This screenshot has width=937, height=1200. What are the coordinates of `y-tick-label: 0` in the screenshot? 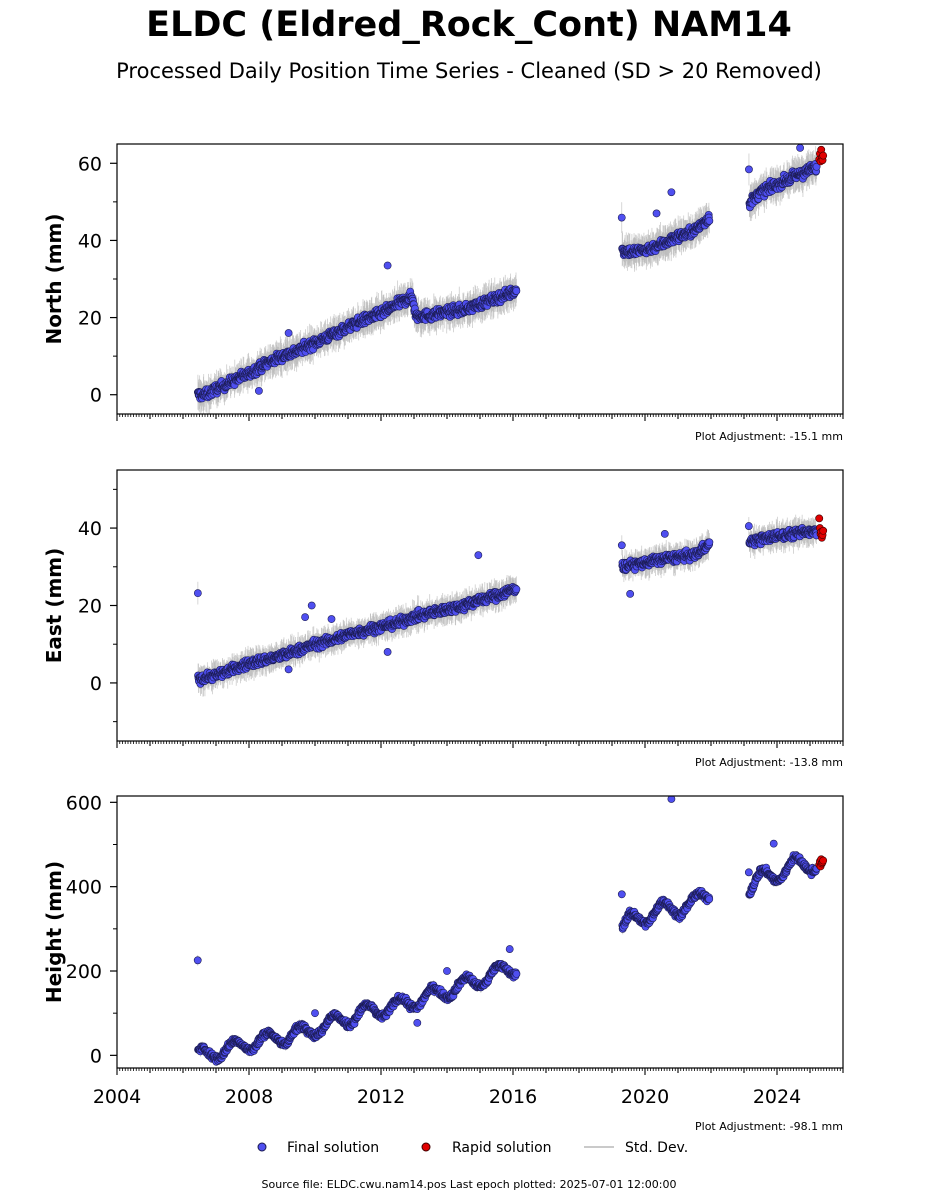 It's located at (96, 396).